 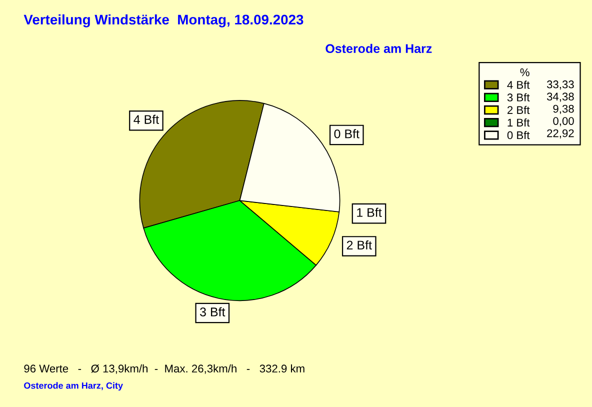 I want to click on data-label: 33,33, so click(x=560, y=85).